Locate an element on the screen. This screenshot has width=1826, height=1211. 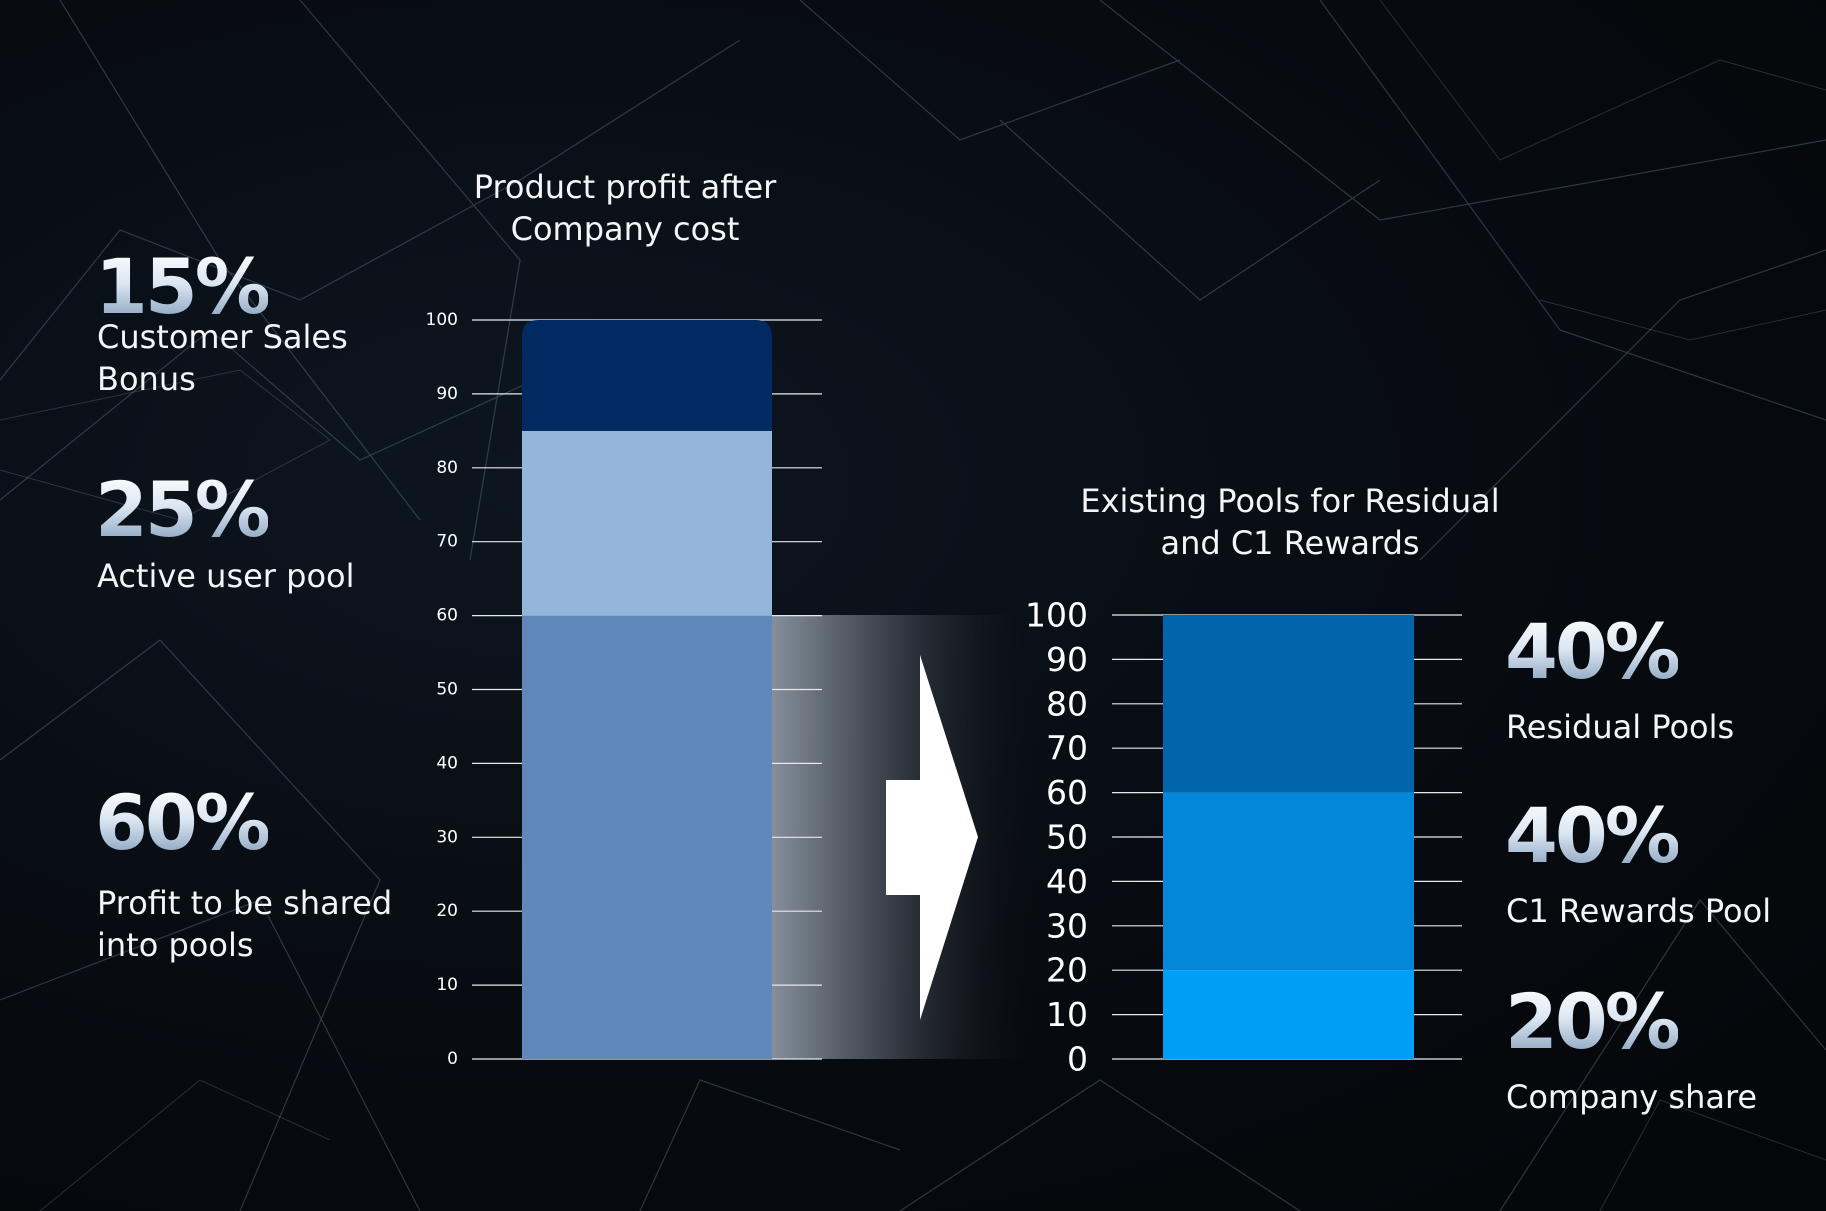
bar-segment-residual-pools is located at coordinates (1288, 704).